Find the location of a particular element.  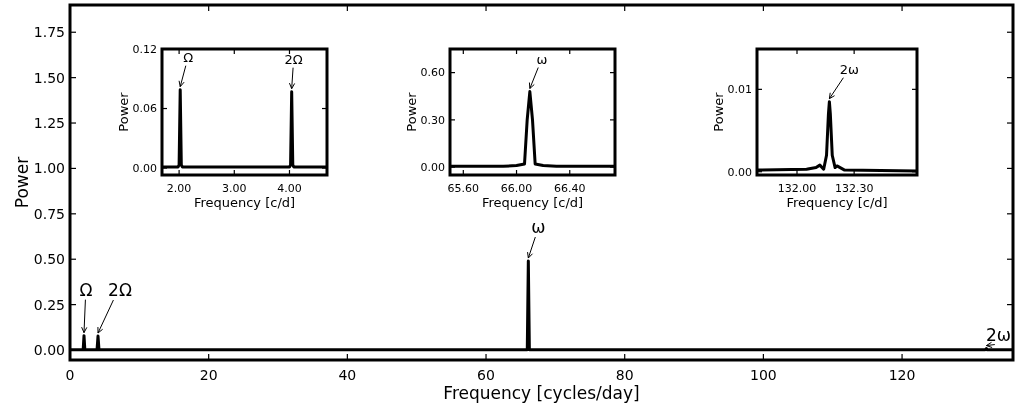

x-tick-label: 132.30 is located at coordinates (854, 188).